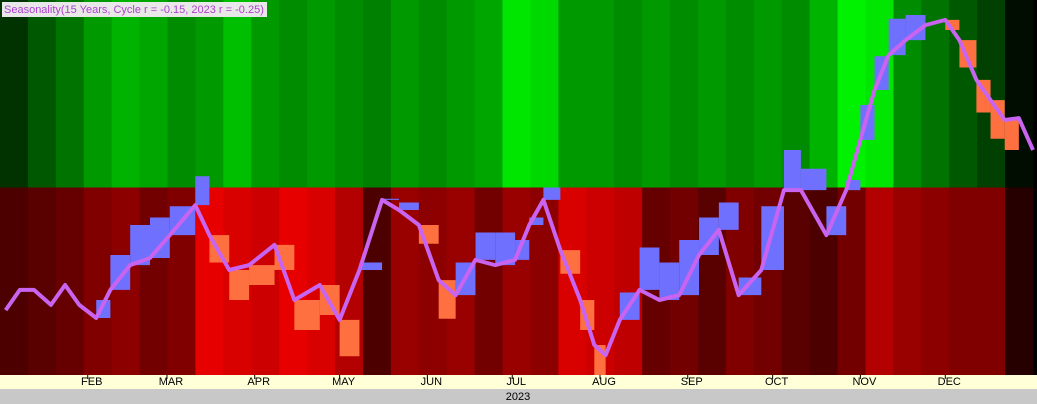 Image resolution: width=1037 pixels, height=404 pixels. I want to click on x-tick-label: DEC, so click(949, 382).